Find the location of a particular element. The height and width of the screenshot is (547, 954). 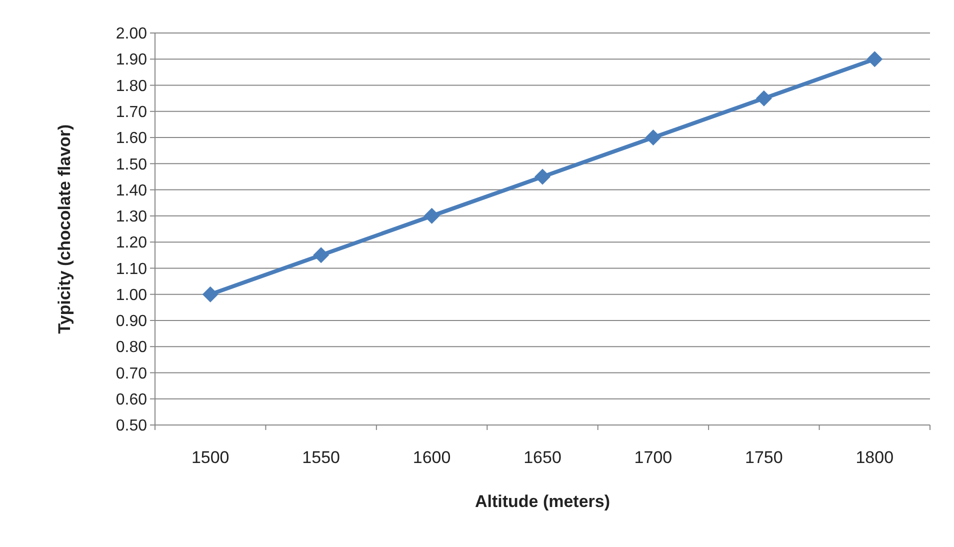

y-tick-label: 1.10 is located at coordinates (132, 269).